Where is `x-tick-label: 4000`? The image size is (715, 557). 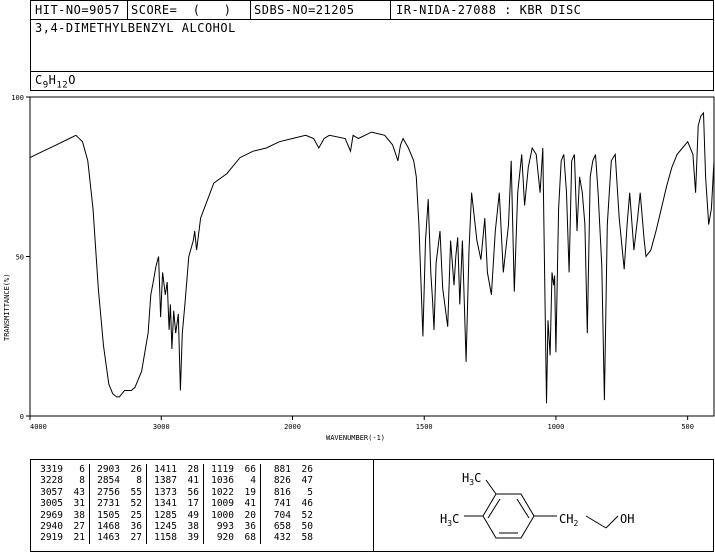 x-tick-label: 4000 is located at coordinates (38, 427).